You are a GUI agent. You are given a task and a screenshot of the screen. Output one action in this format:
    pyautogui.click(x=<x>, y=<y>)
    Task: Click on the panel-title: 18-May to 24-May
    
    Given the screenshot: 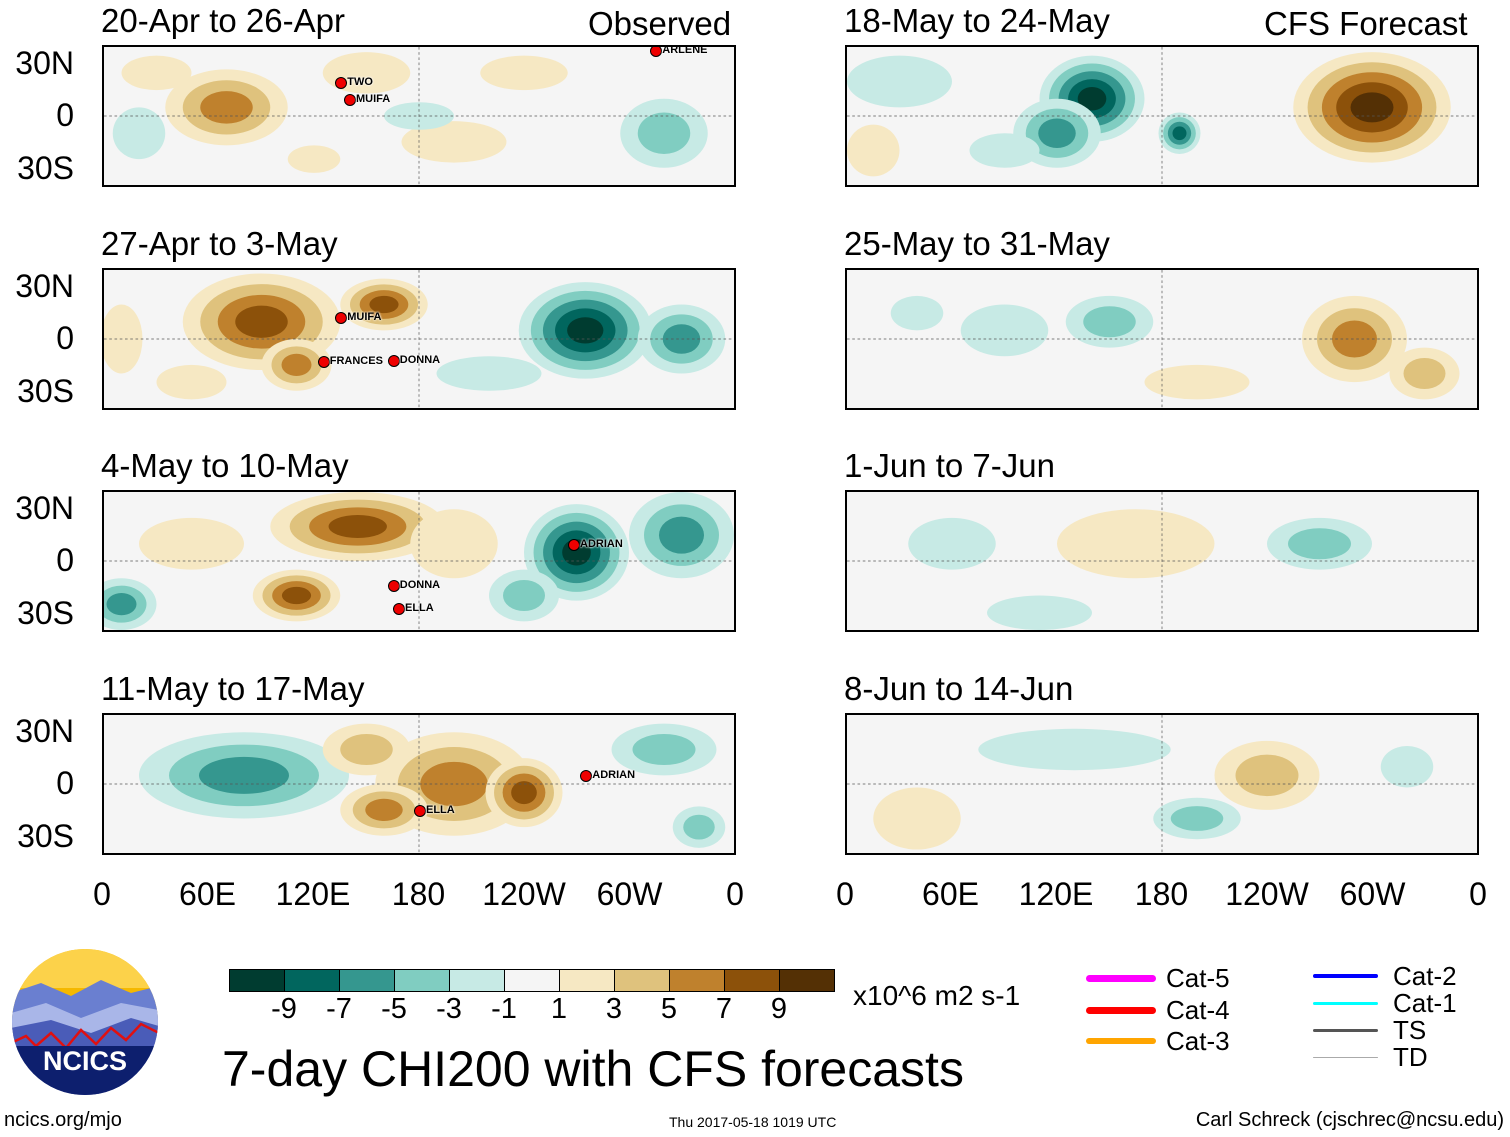 What is the action you would take?
    pyautogui.click(x=977, y=20)
    